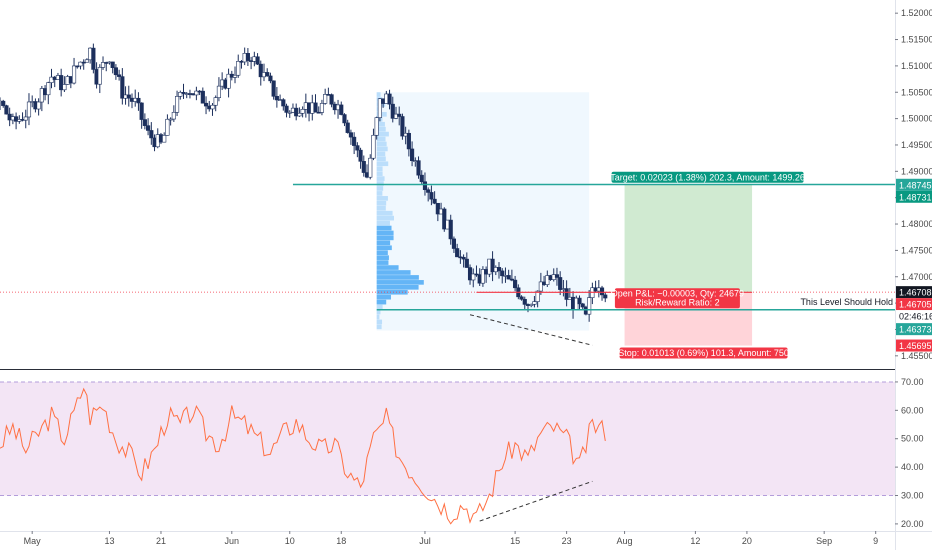 The width and height of the screenshot is (932, 550). What do you see at coordinates (916, 277) in the screenshot?
I see `price-tick-label: 1.47000` at bounding box center [916, 277].